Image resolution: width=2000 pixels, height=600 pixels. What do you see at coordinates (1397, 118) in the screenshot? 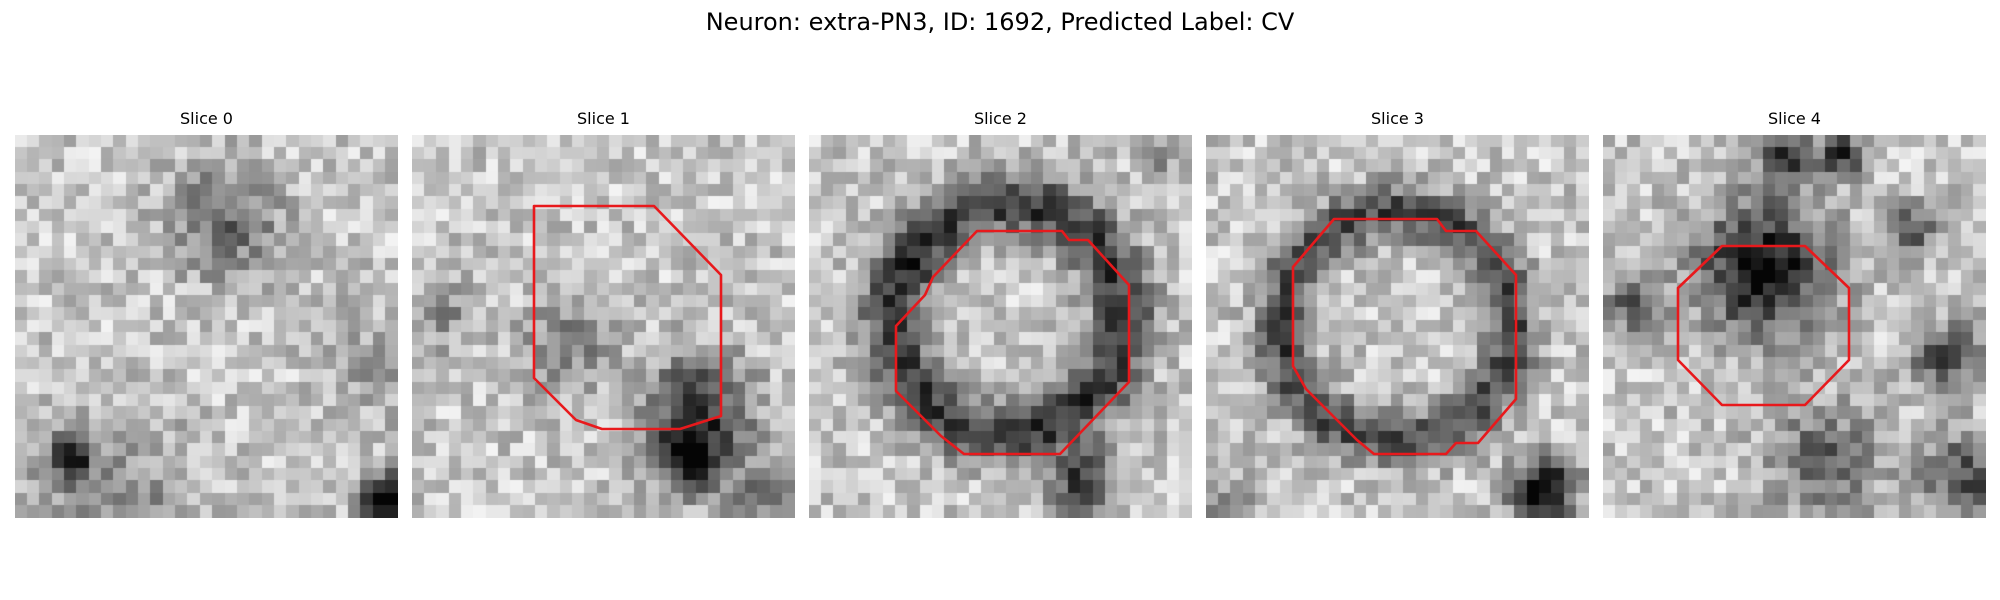
I see `slice-title-3: Slice 3` at bounding box center [1397, 118].